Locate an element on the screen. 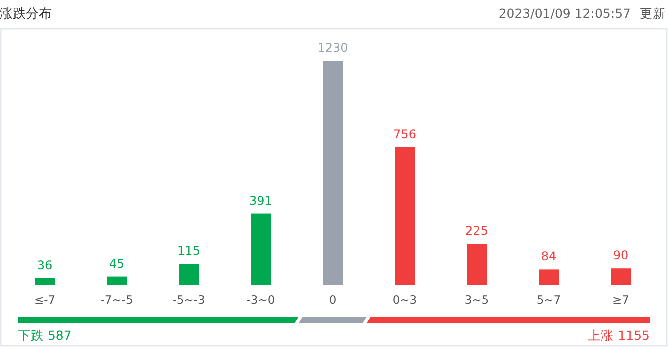 The height and width of the screenshot is (349, 668). chart-title: 涨跌分布 is located at coordinates (26, 14).